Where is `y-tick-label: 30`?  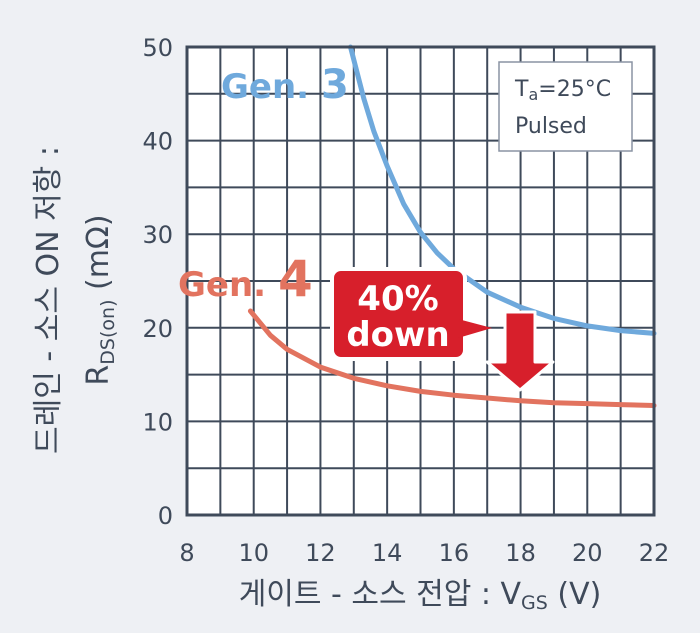 y-tick-label: 30 is located at coordinates (157, 235).